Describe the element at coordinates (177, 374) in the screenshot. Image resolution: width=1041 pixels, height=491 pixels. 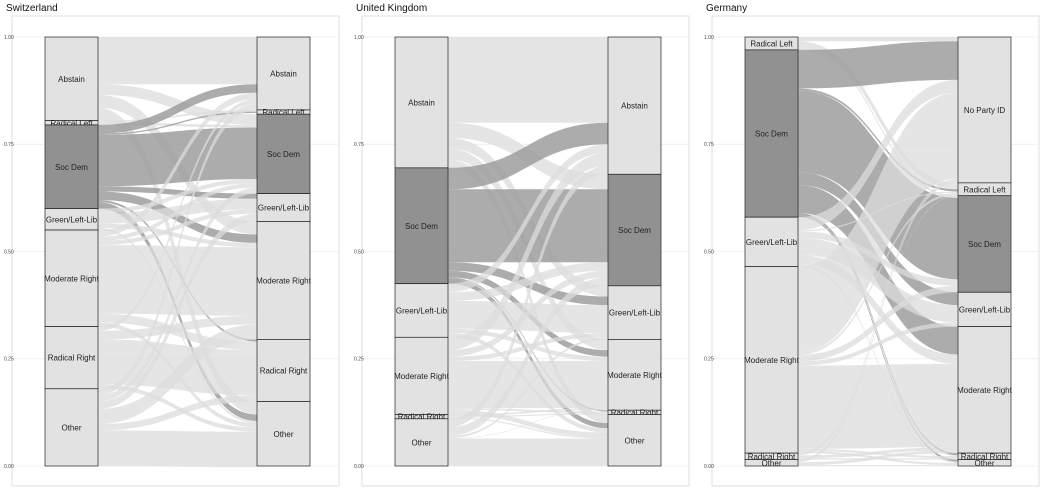
I see `flow-other-to-moderate-right` at that location.